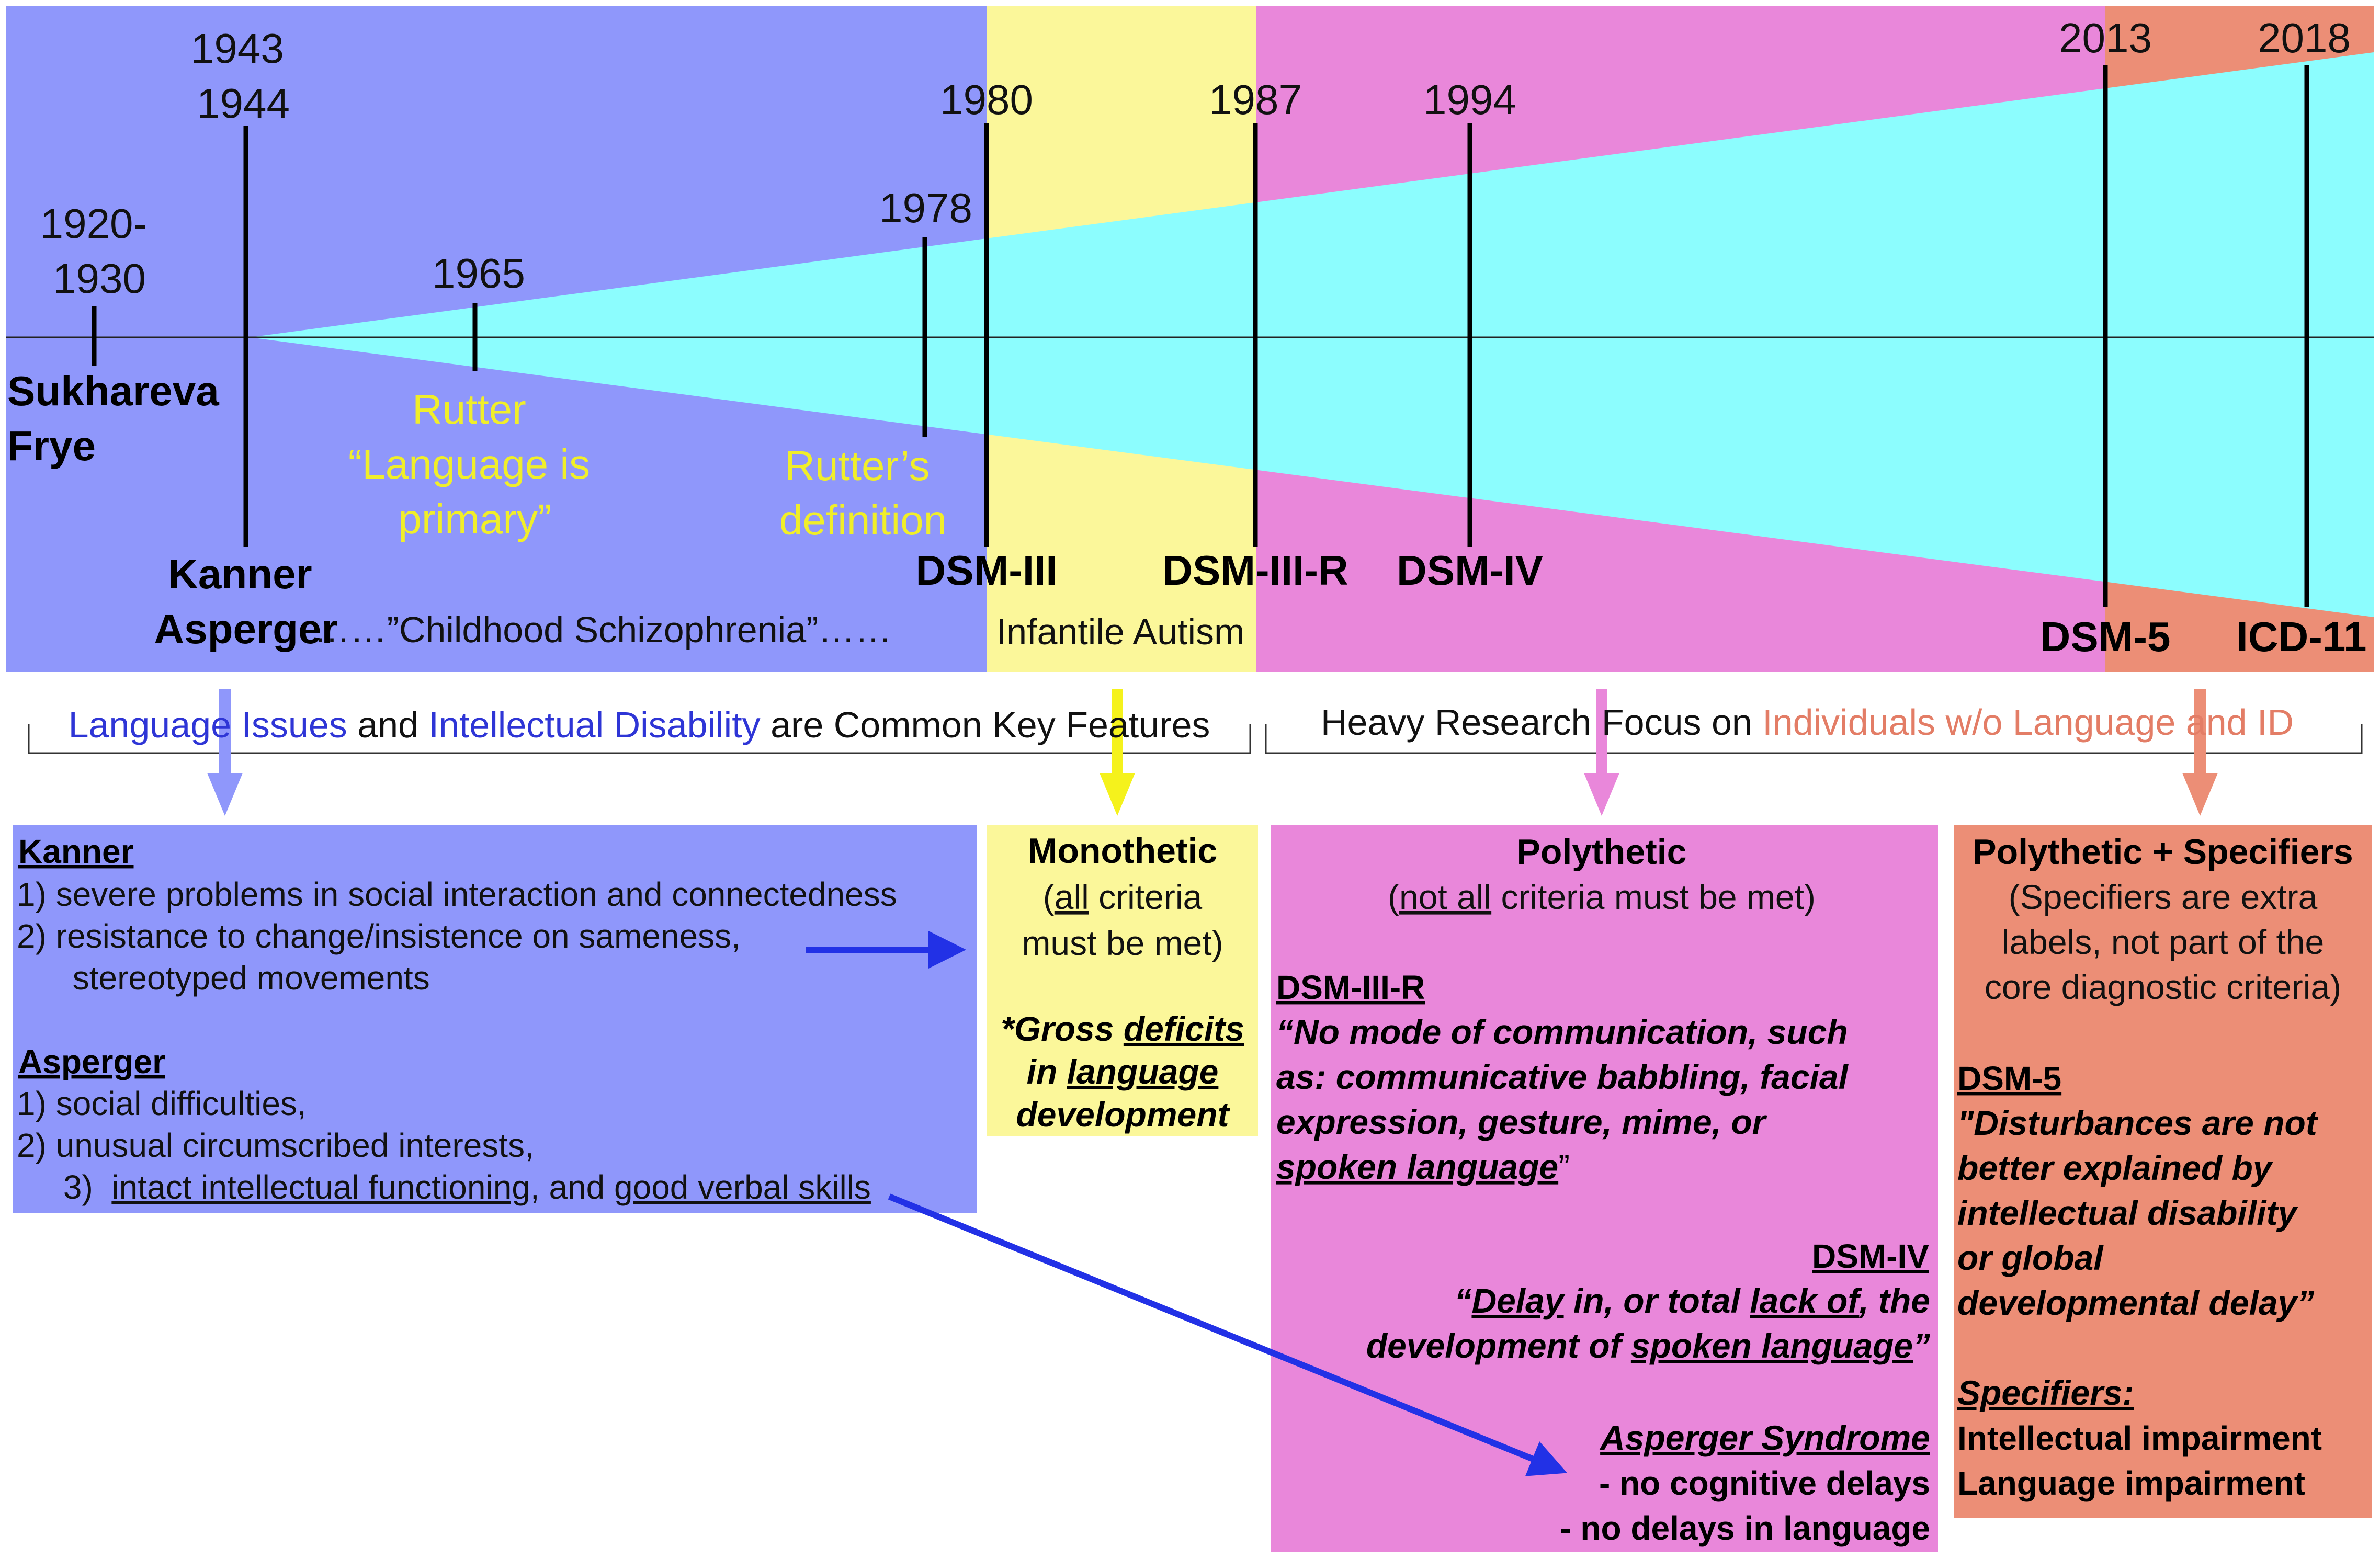 The width and height of the screenshot is (2380, 1559). What do you see at coordinates (1602, 897) in the screenshot?
I see `polythetic-sub: (not all criteria must be met)` at bounding box center [1602, 897].